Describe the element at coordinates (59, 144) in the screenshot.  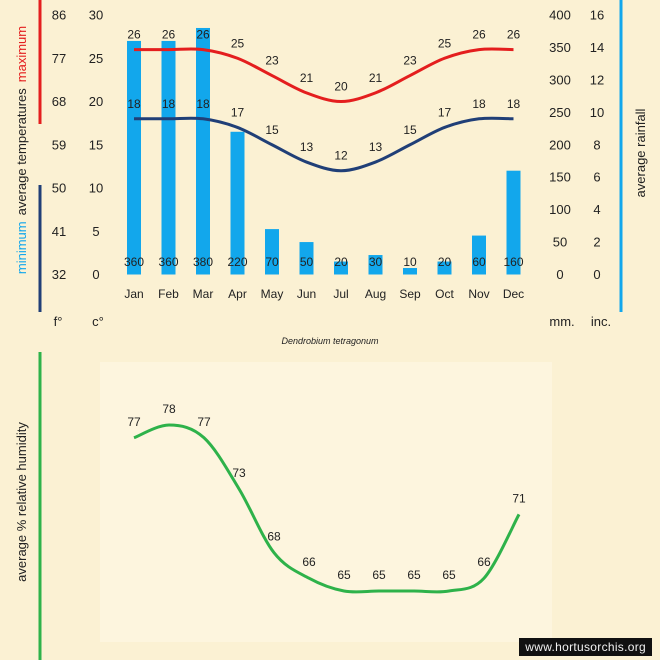
I see `fahrenheit-tick-label: 59` at that location.